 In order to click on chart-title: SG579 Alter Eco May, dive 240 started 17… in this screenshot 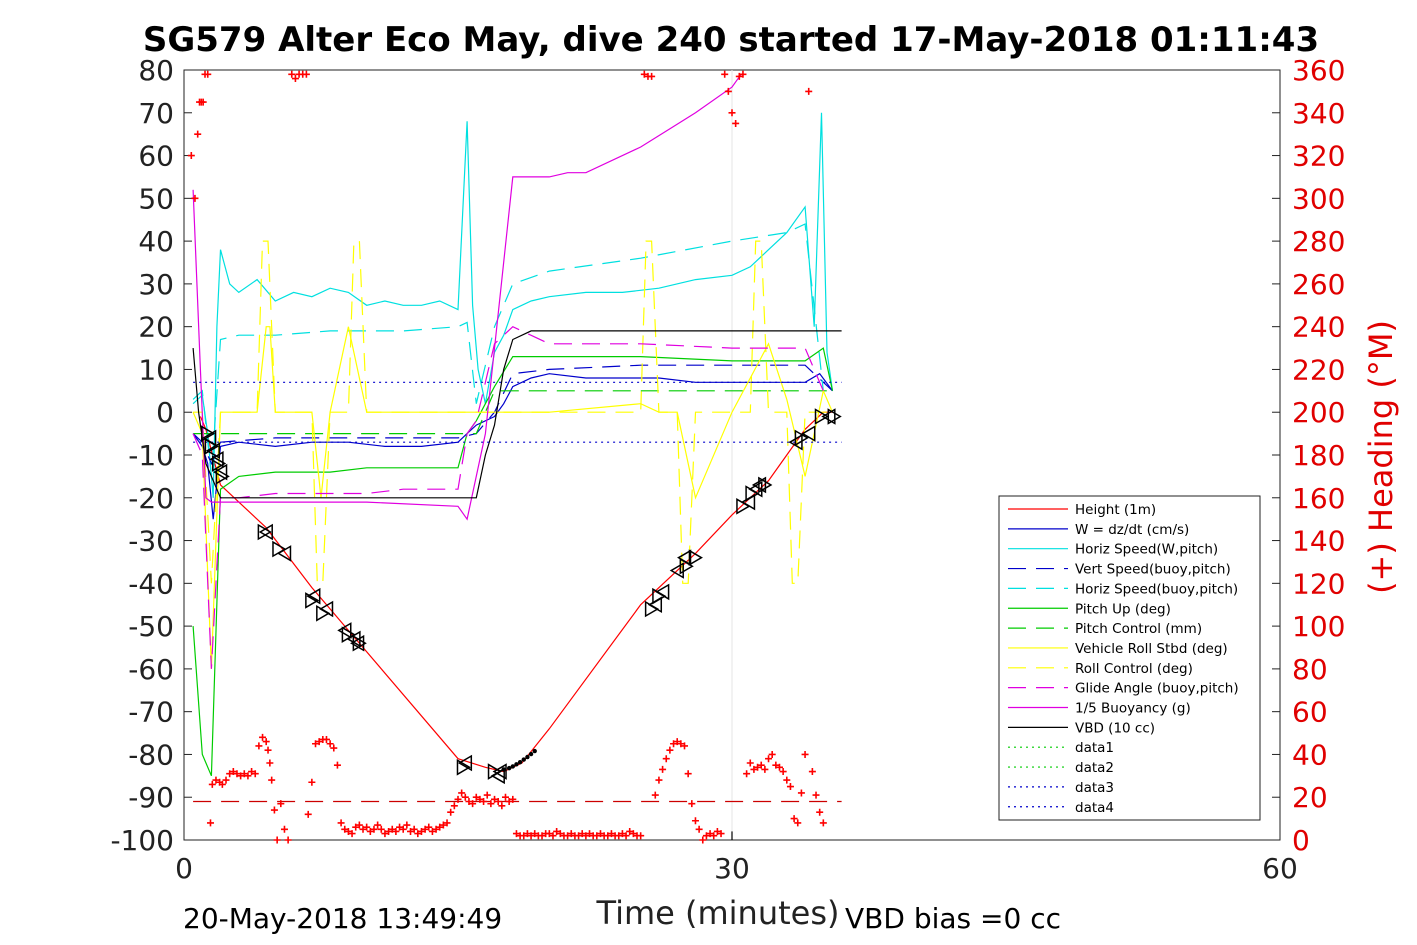, I will do `click(731, 40)`.